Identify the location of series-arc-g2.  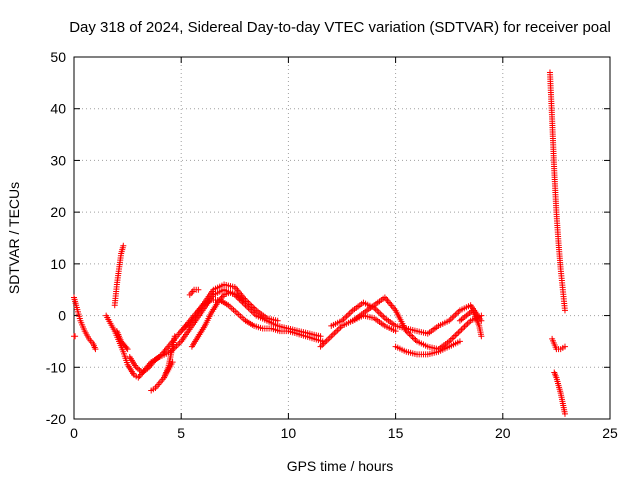
(470, 323).